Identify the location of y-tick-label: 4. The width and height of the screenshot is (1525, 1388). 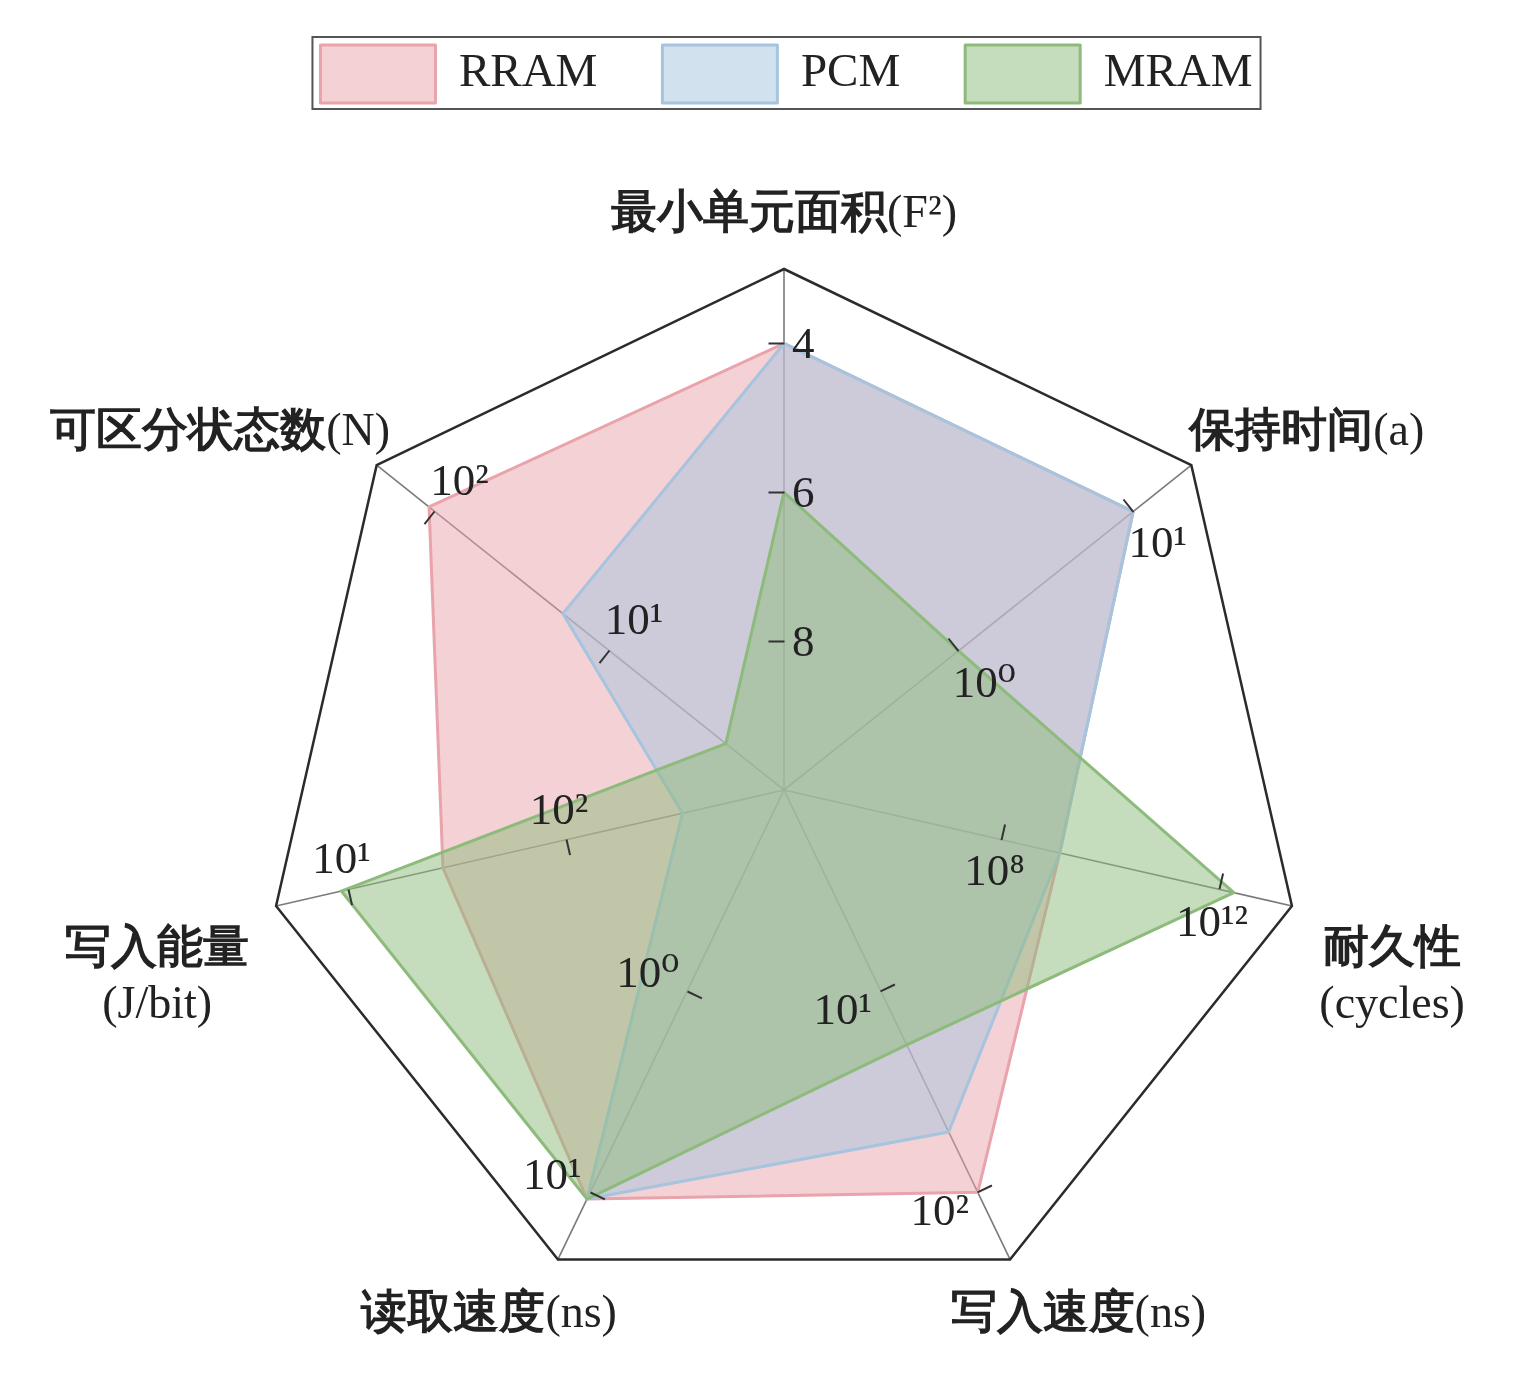
(803, 342).